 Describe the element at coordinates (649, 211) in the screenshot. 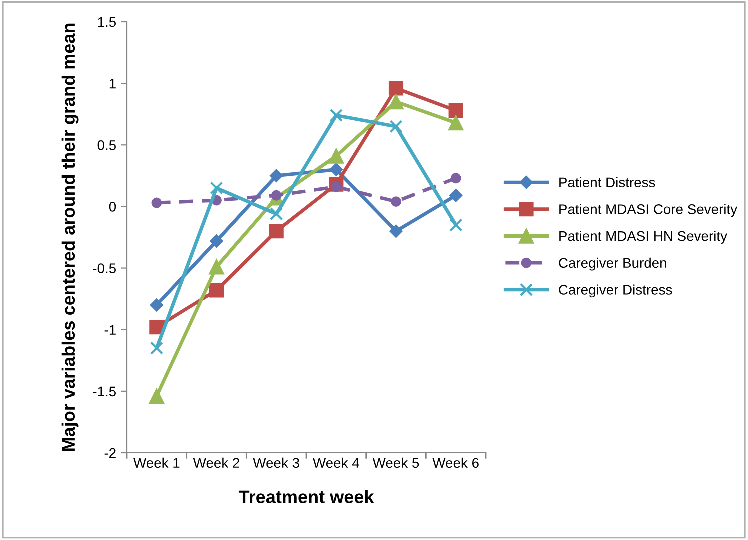

I see `legend-label: Patient MDASI Core Severity` at that location.